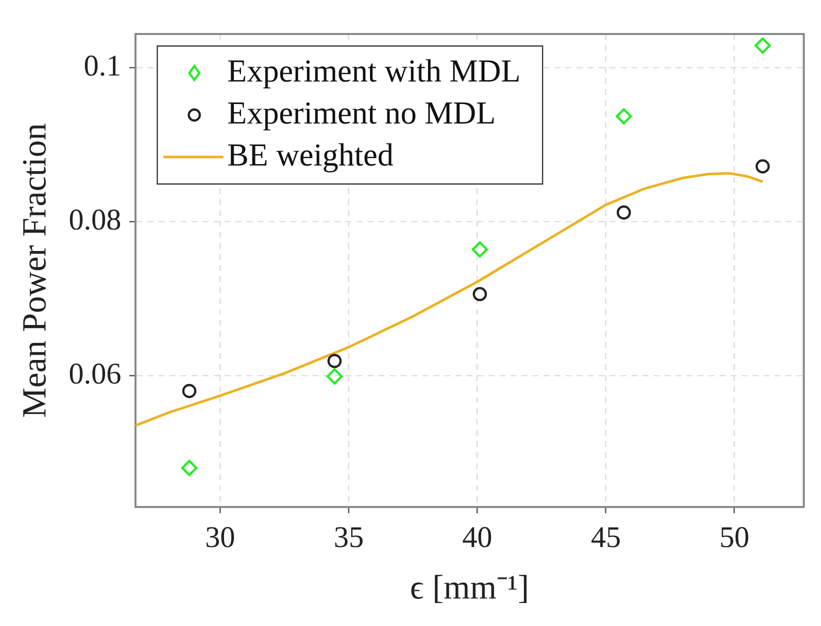 Image resolution: width=821 pixels, height=626 pixels. Describe the element at coordinates (103, 66) in the screenshot. I see `y-tick-label: 0.1` at that location.